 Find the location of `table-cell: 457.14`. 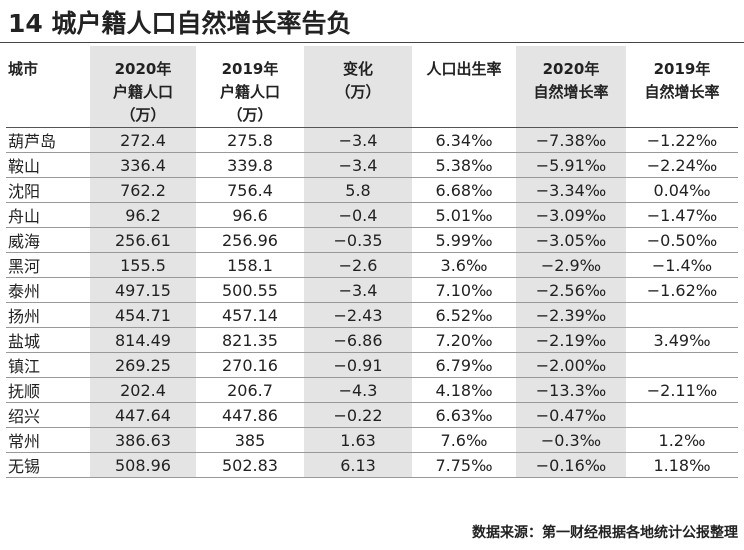

table-cell: 457.14 is located at coordinates (250, 315).